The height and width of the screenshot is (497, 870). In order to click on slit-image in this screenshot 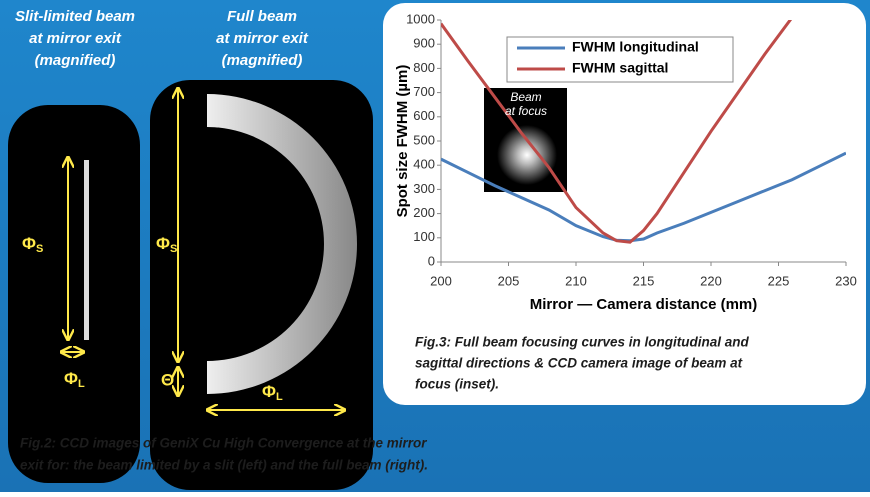, I will do `click(74, 294)`.